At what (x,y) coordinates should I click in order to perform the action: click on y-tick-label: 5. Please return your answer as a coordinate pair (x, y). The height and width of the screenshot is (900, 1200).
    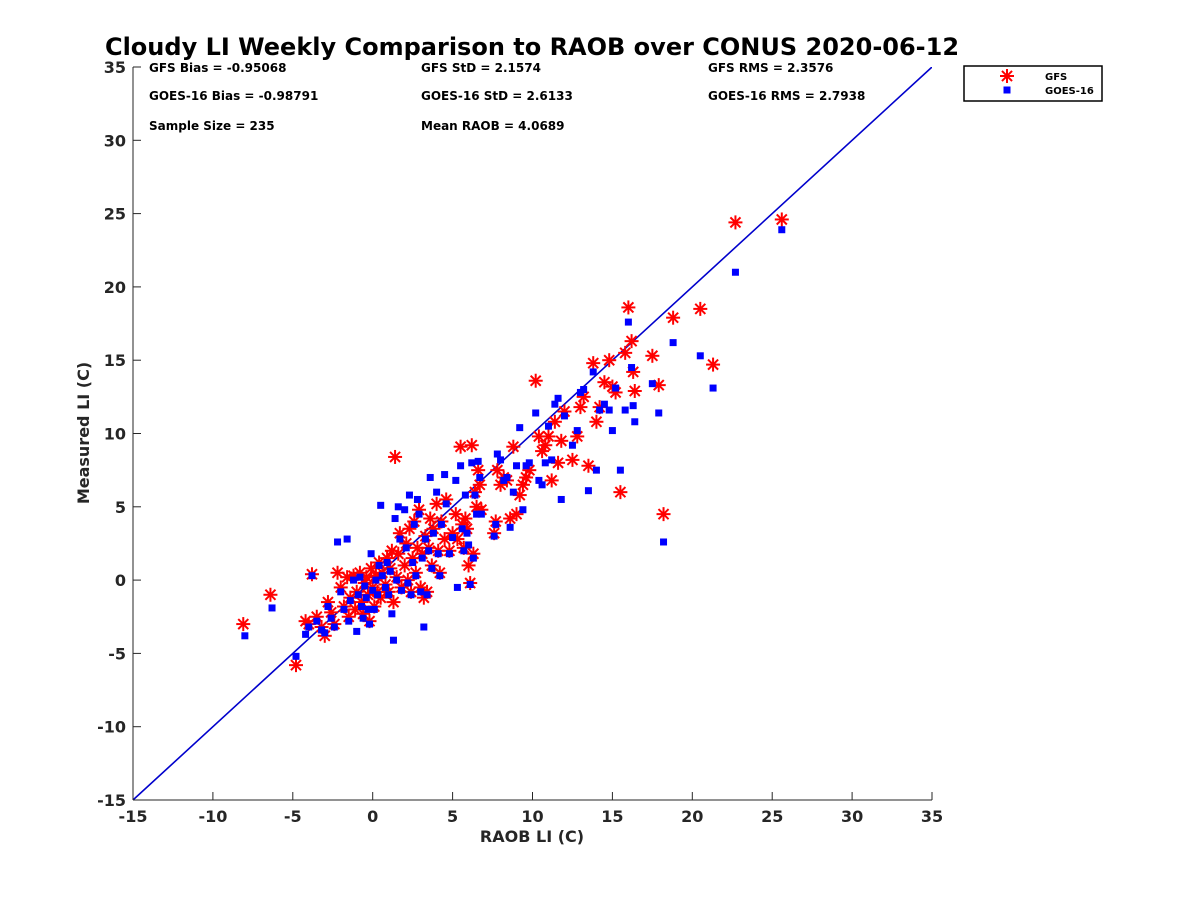
    Looking at the image, I should click on (120, 507).